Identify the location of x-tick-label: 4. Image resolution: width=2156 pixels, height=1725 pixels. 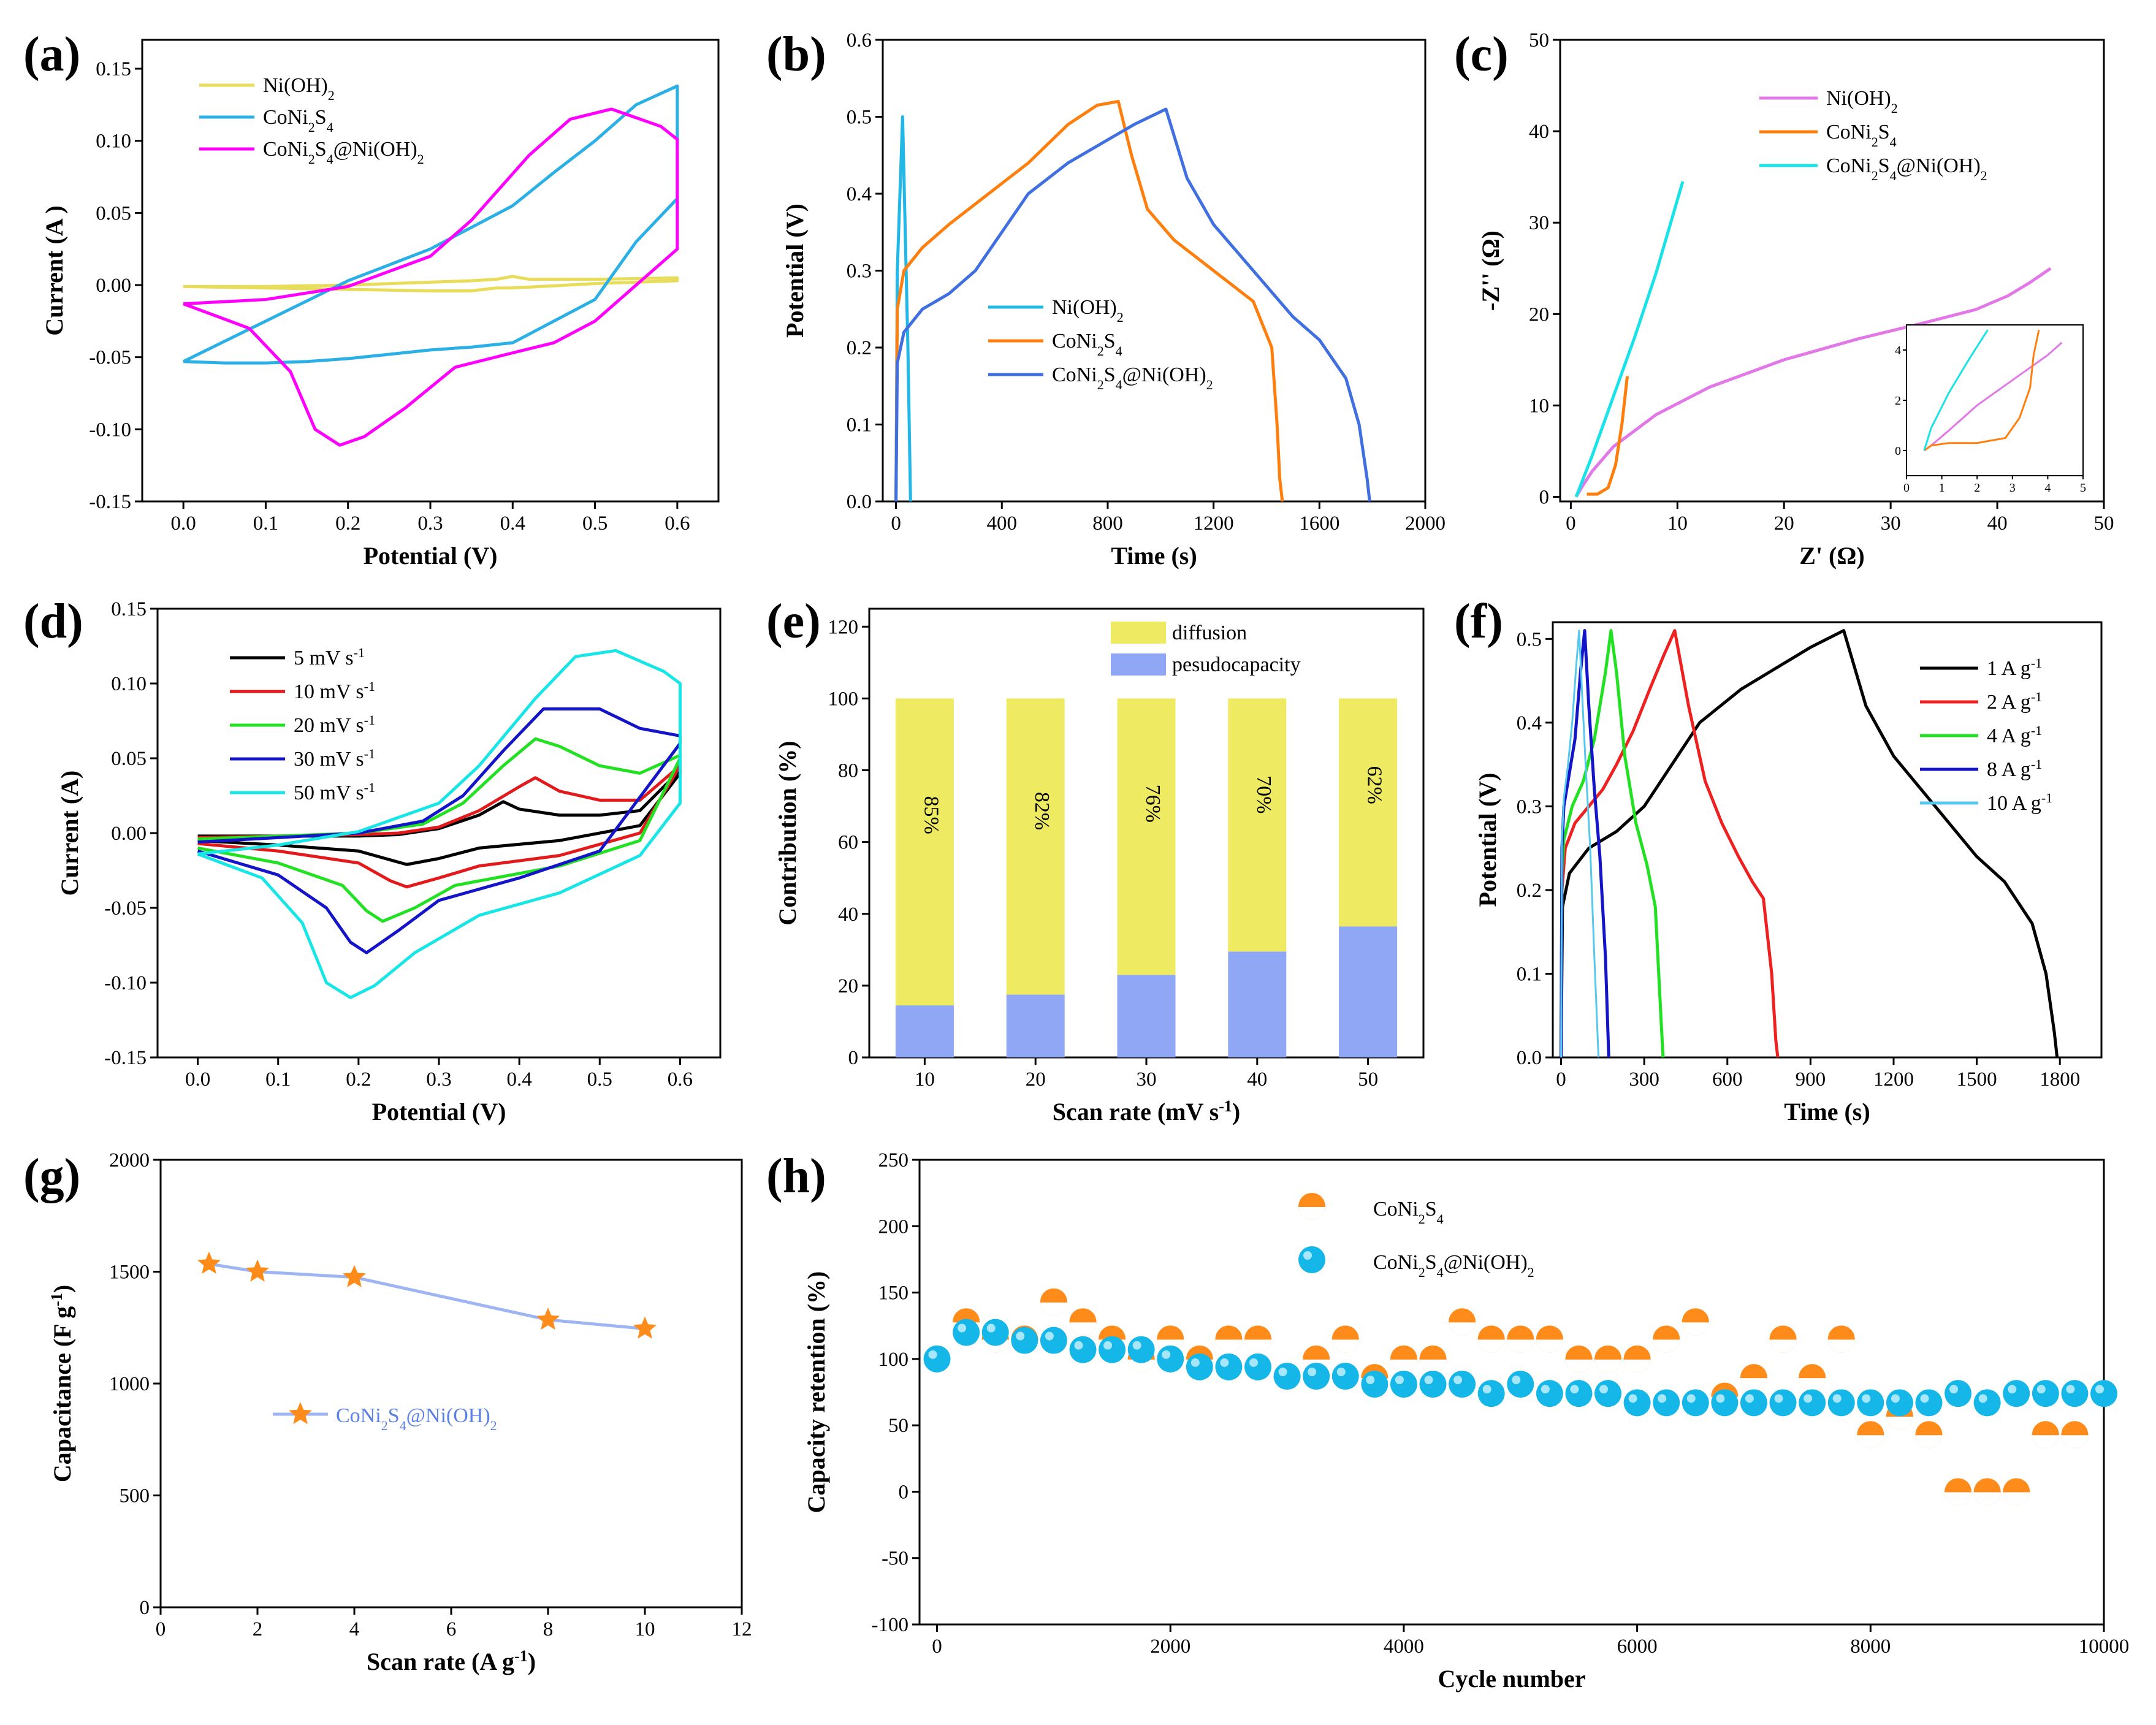
(354, 1629).